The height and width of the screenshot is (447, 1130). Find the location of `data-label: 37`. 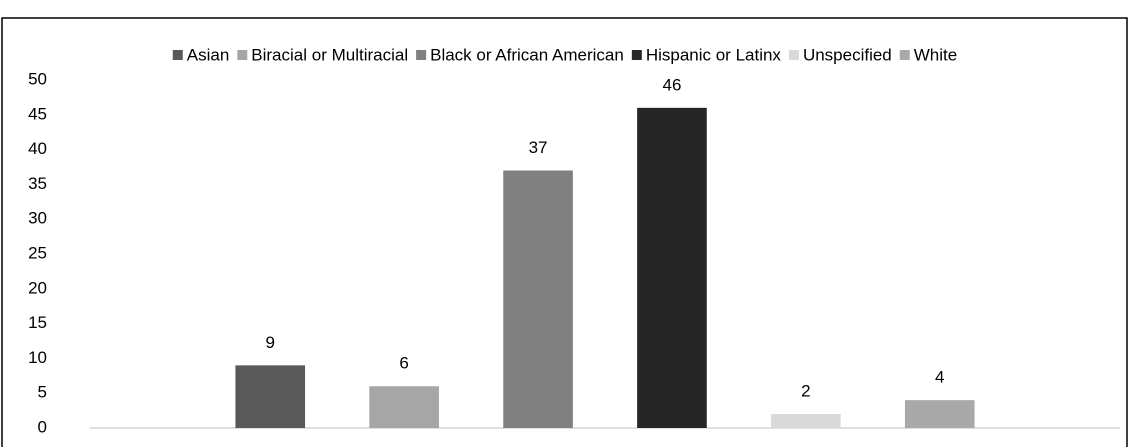

data-label: 37 is located at coordinates (538, 147).